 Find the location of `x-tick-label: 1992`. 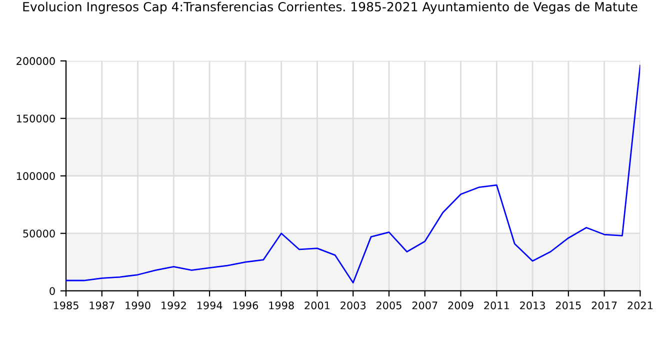

x-tick-label: 1992 is located at coordinates (174, 305).